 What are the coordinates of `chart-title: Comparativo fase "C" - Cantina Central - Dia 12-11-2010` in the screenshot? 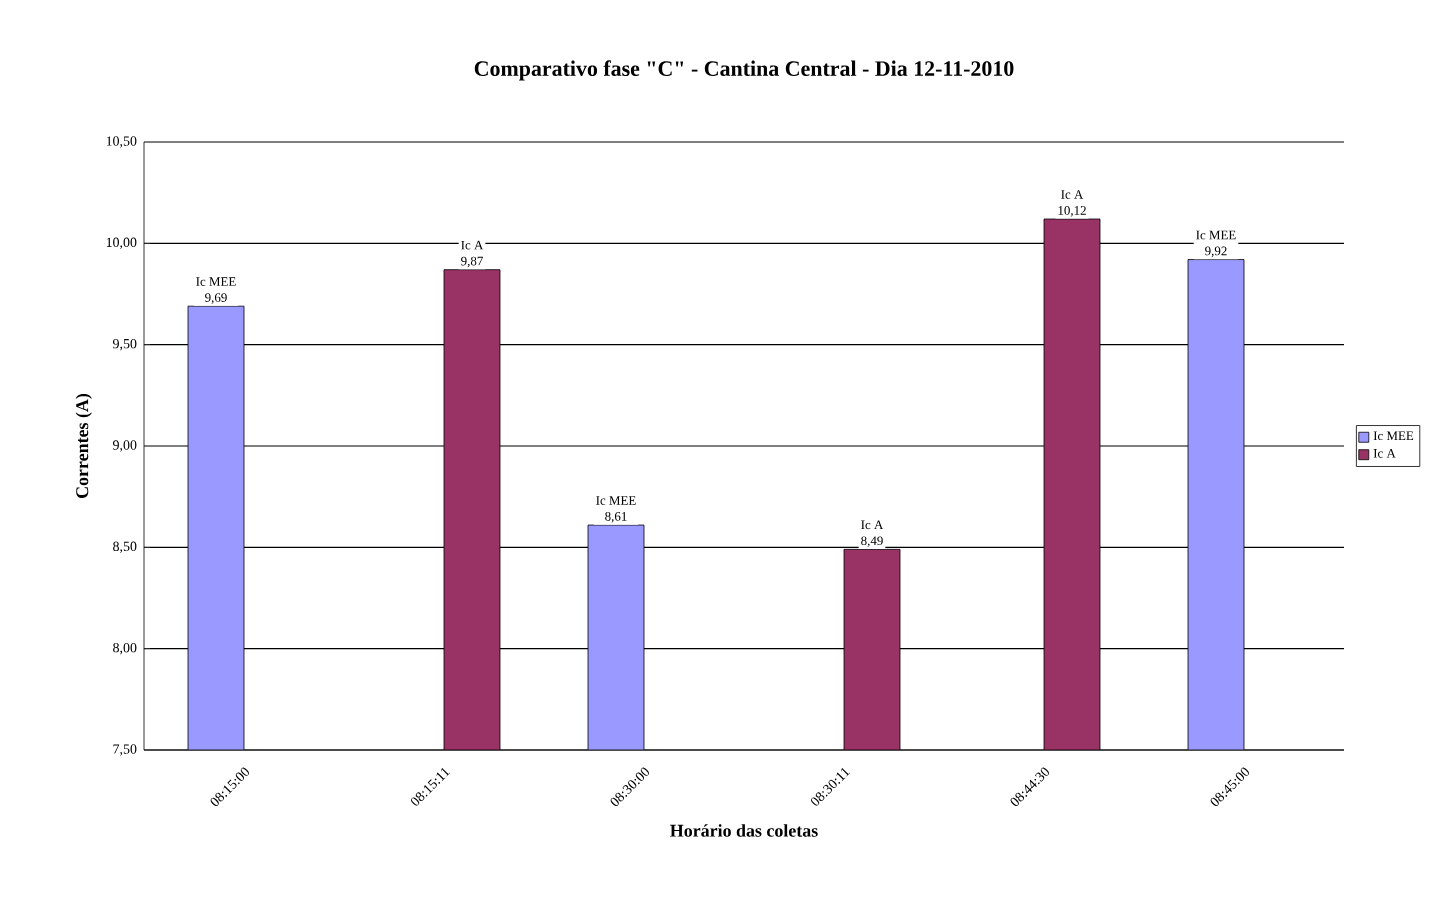 It's located at (744, 70).